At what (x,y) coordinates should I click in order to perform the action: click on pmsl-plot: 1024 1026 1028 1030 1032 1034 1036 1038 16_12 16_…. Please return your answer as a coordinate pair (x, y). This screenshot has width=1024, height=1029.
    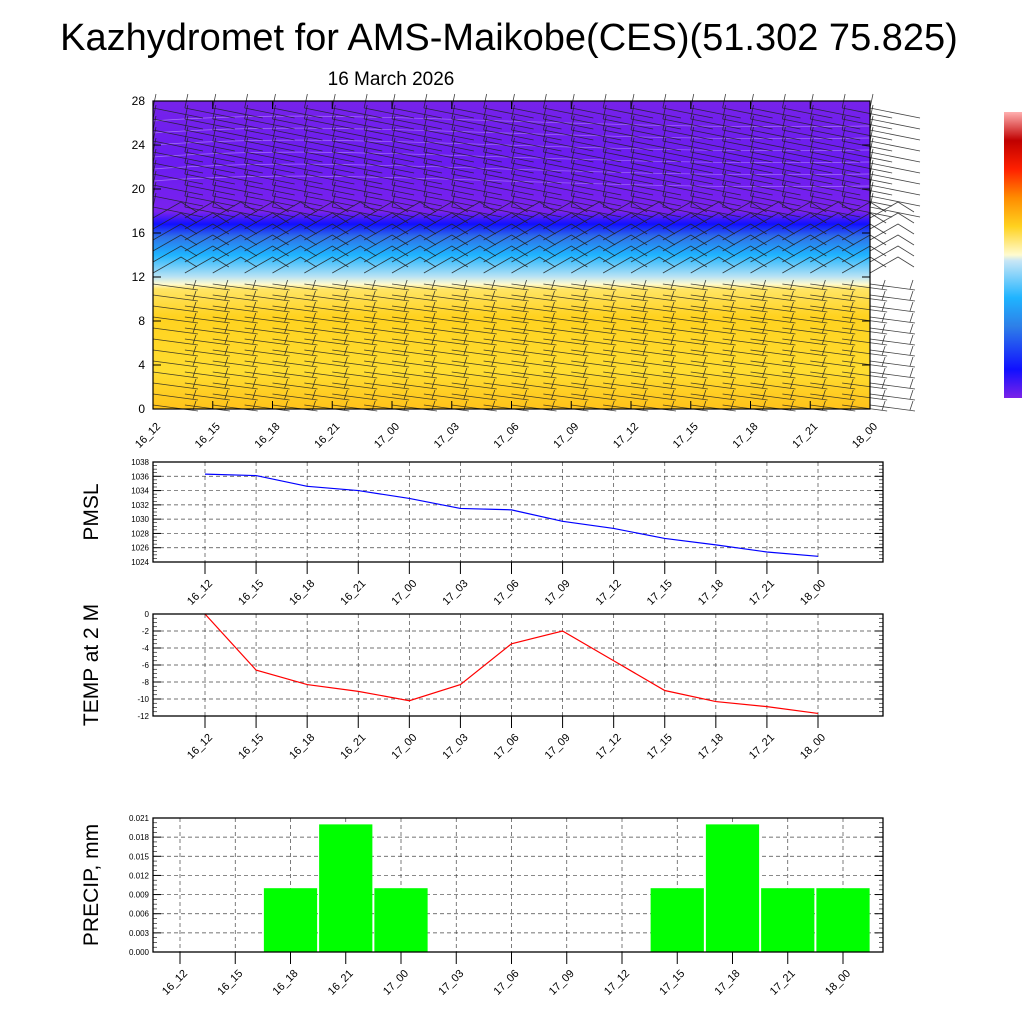
    Looking at the image, I should click on (482, 533).